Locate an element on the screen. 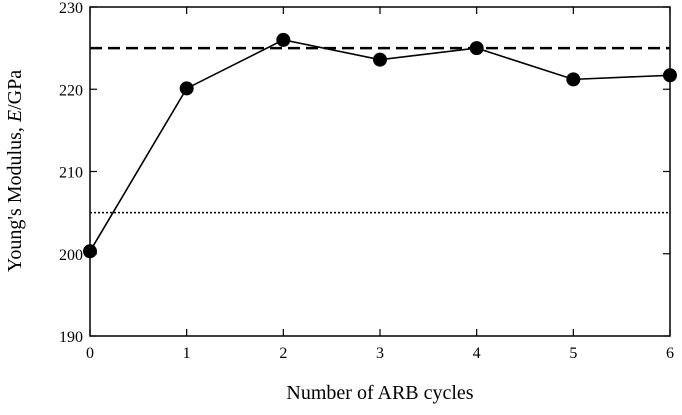 This screenshot has width=682, height=415. y-axis-title: Young's Modulus, E/GPa is located at coordinates (15, 171).